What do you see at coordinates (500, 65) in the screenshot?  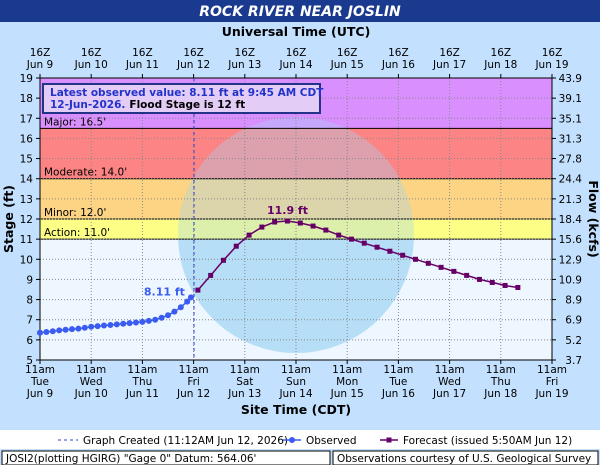 I see `x2-tick-label: Jun 18` at bounding box center [500, 65].